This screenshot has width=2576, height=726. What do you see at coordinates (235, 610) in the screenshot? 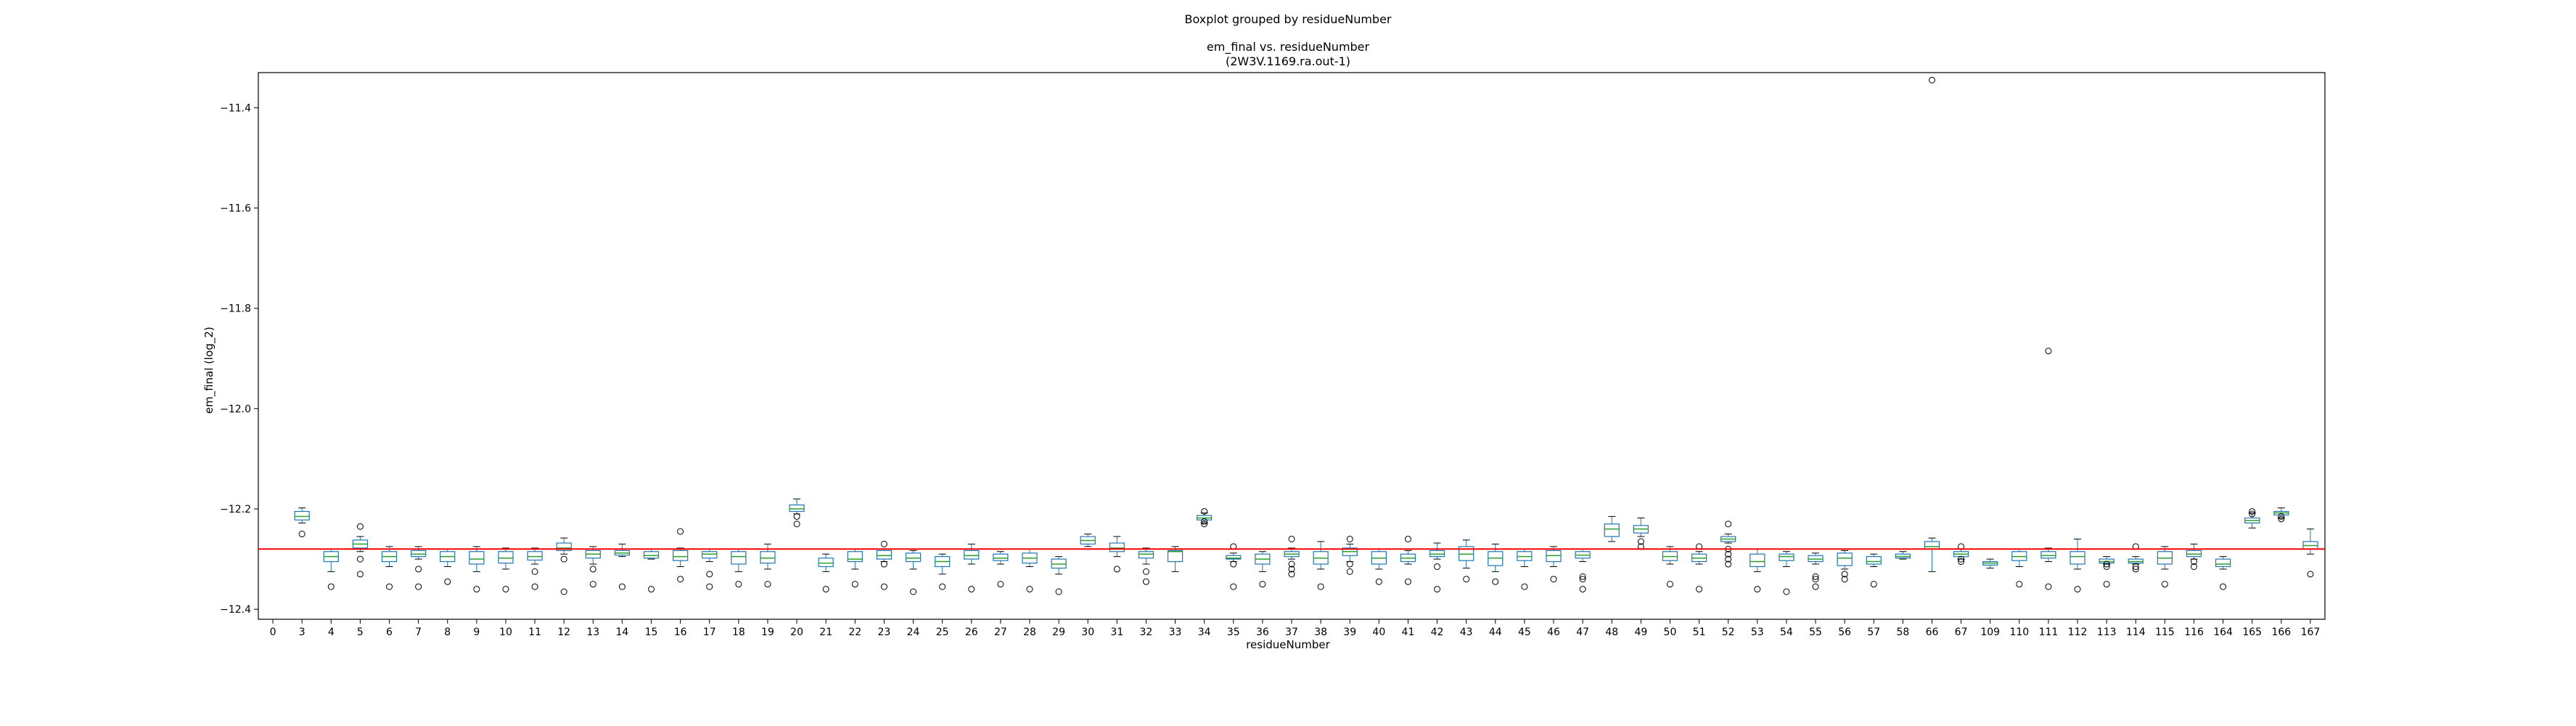
I see `y-tick-label: −12.4` at bounding box center [235, 610].